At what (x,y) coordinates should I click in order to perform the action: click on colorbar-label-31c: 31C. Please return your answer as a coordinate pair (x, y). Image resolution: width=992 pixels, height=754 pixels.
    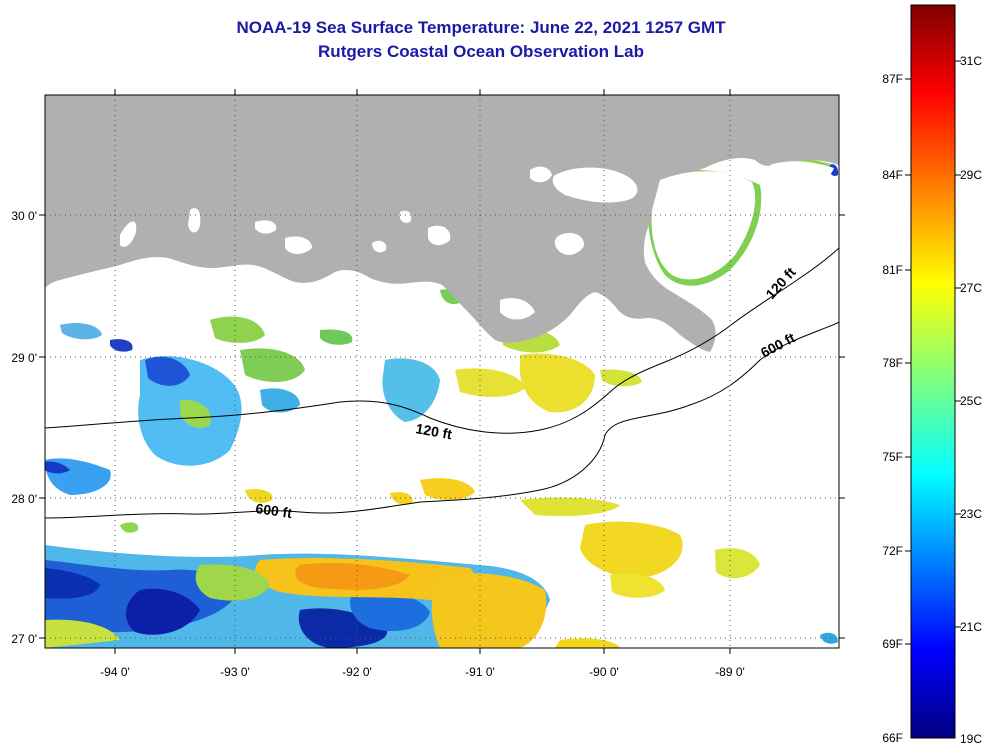
    Looking at the image, I should click on (971, 61).